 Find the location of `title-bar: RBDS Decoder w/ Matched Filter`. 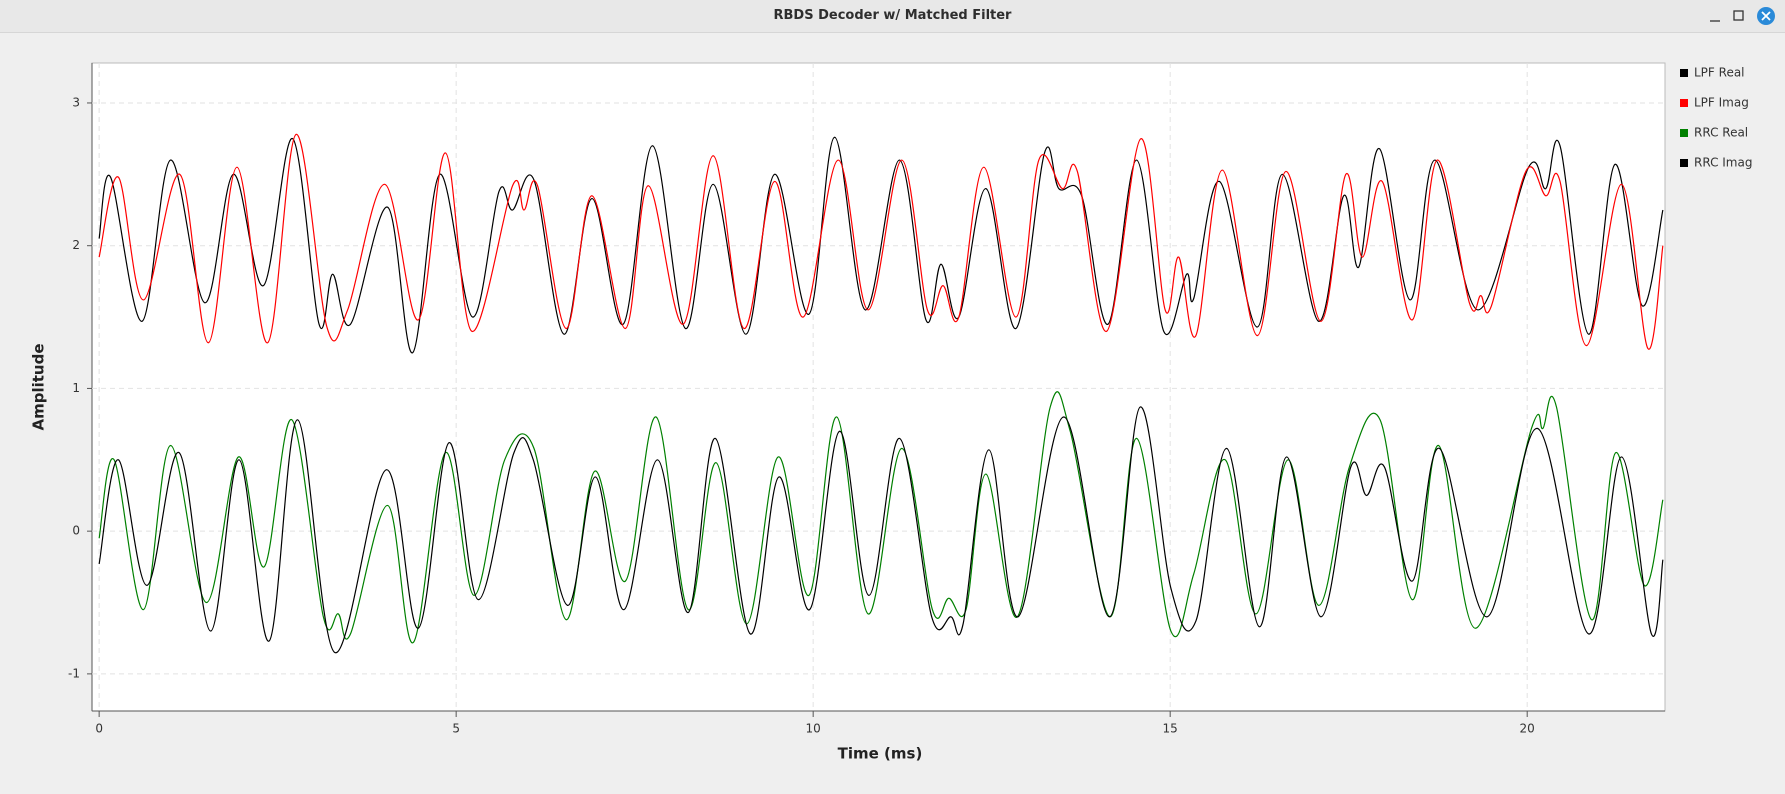

title-bar: RBDS Decoder w/ Matched Filter is located at coordinates (892, 16).